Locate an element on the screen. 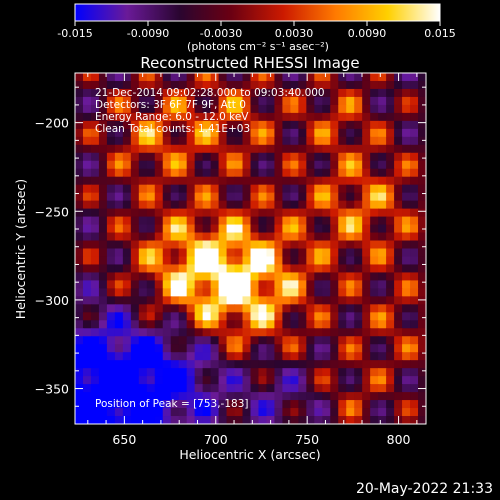  colorbar-tick-label: 0.015 is located at coordinates (440, 33).